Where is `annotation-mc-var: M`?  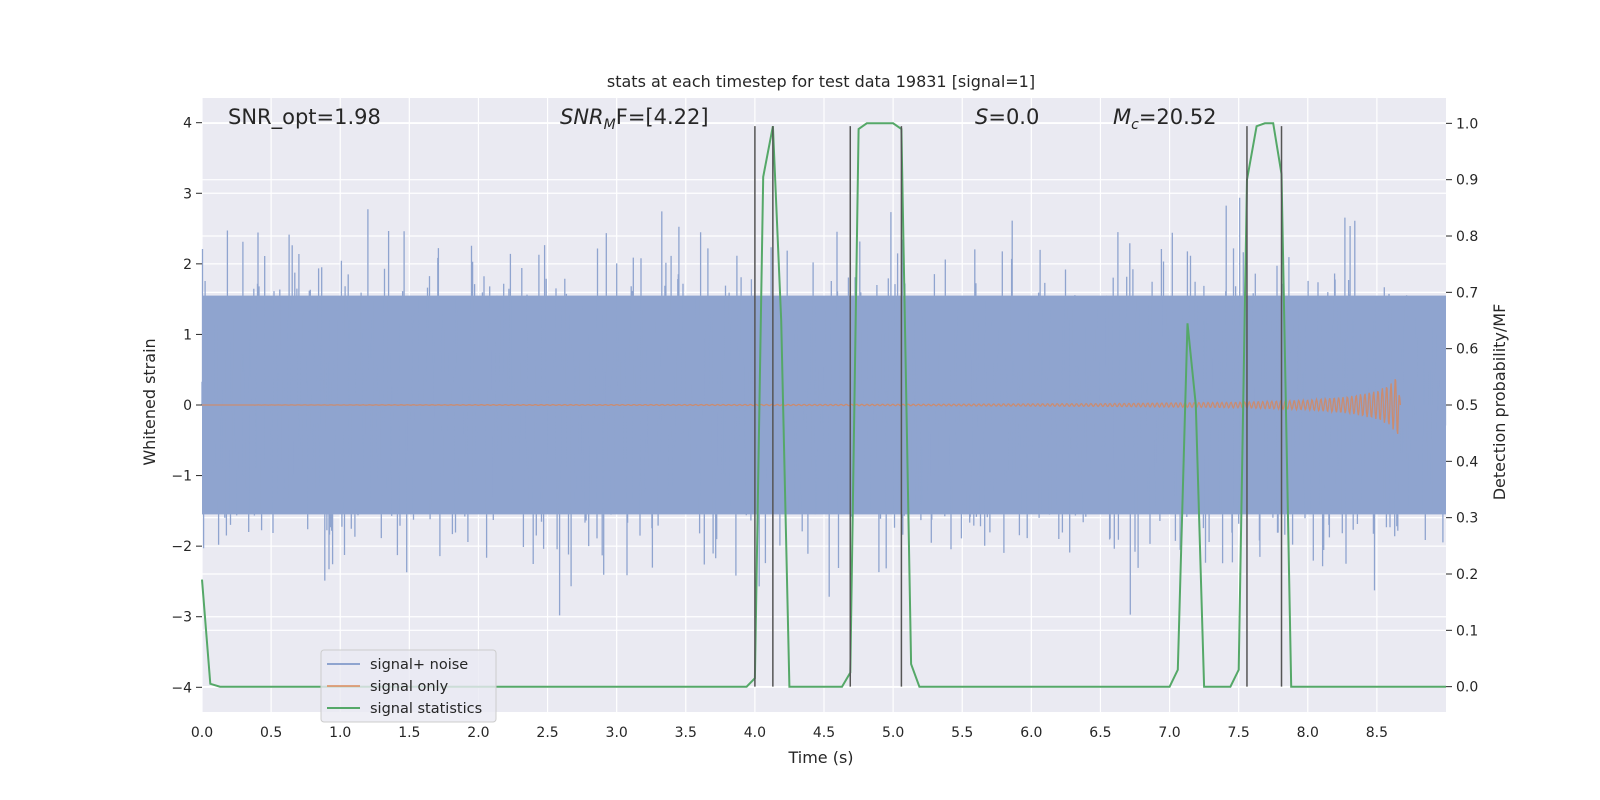 annotation-mc-var: M is located at coordinates (1122, 117).